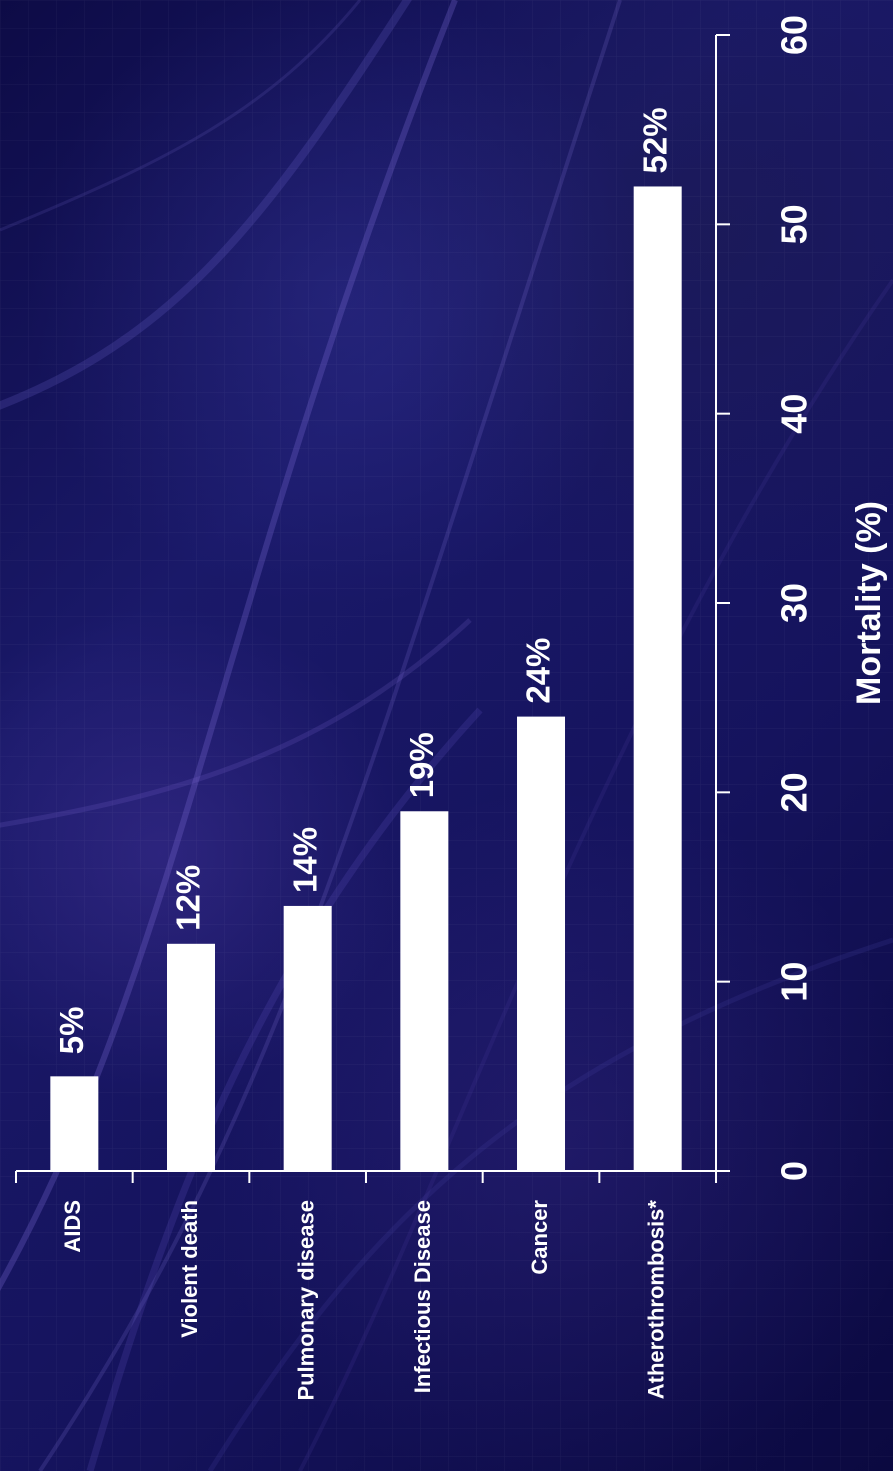  What do you see at coordinates (794, 603) in the screenshot?
I see `value-axis-tick-label: 30` at bounding box center [794, 603].